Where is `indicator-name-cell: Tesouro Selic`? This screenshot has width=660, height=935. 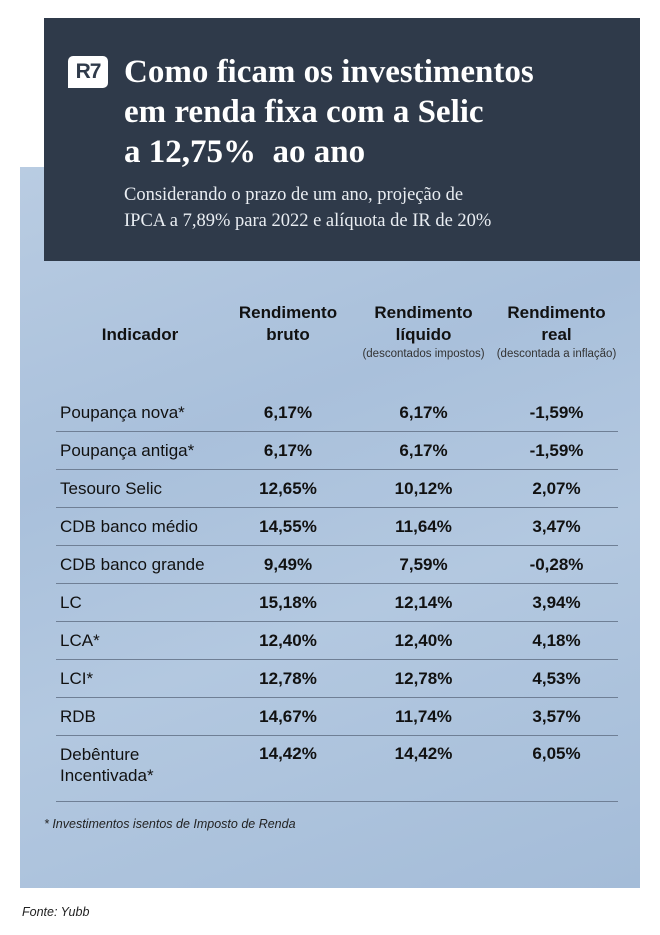 indicator-name-cell: Tesouro Selic is located at coordinates (140, 488).